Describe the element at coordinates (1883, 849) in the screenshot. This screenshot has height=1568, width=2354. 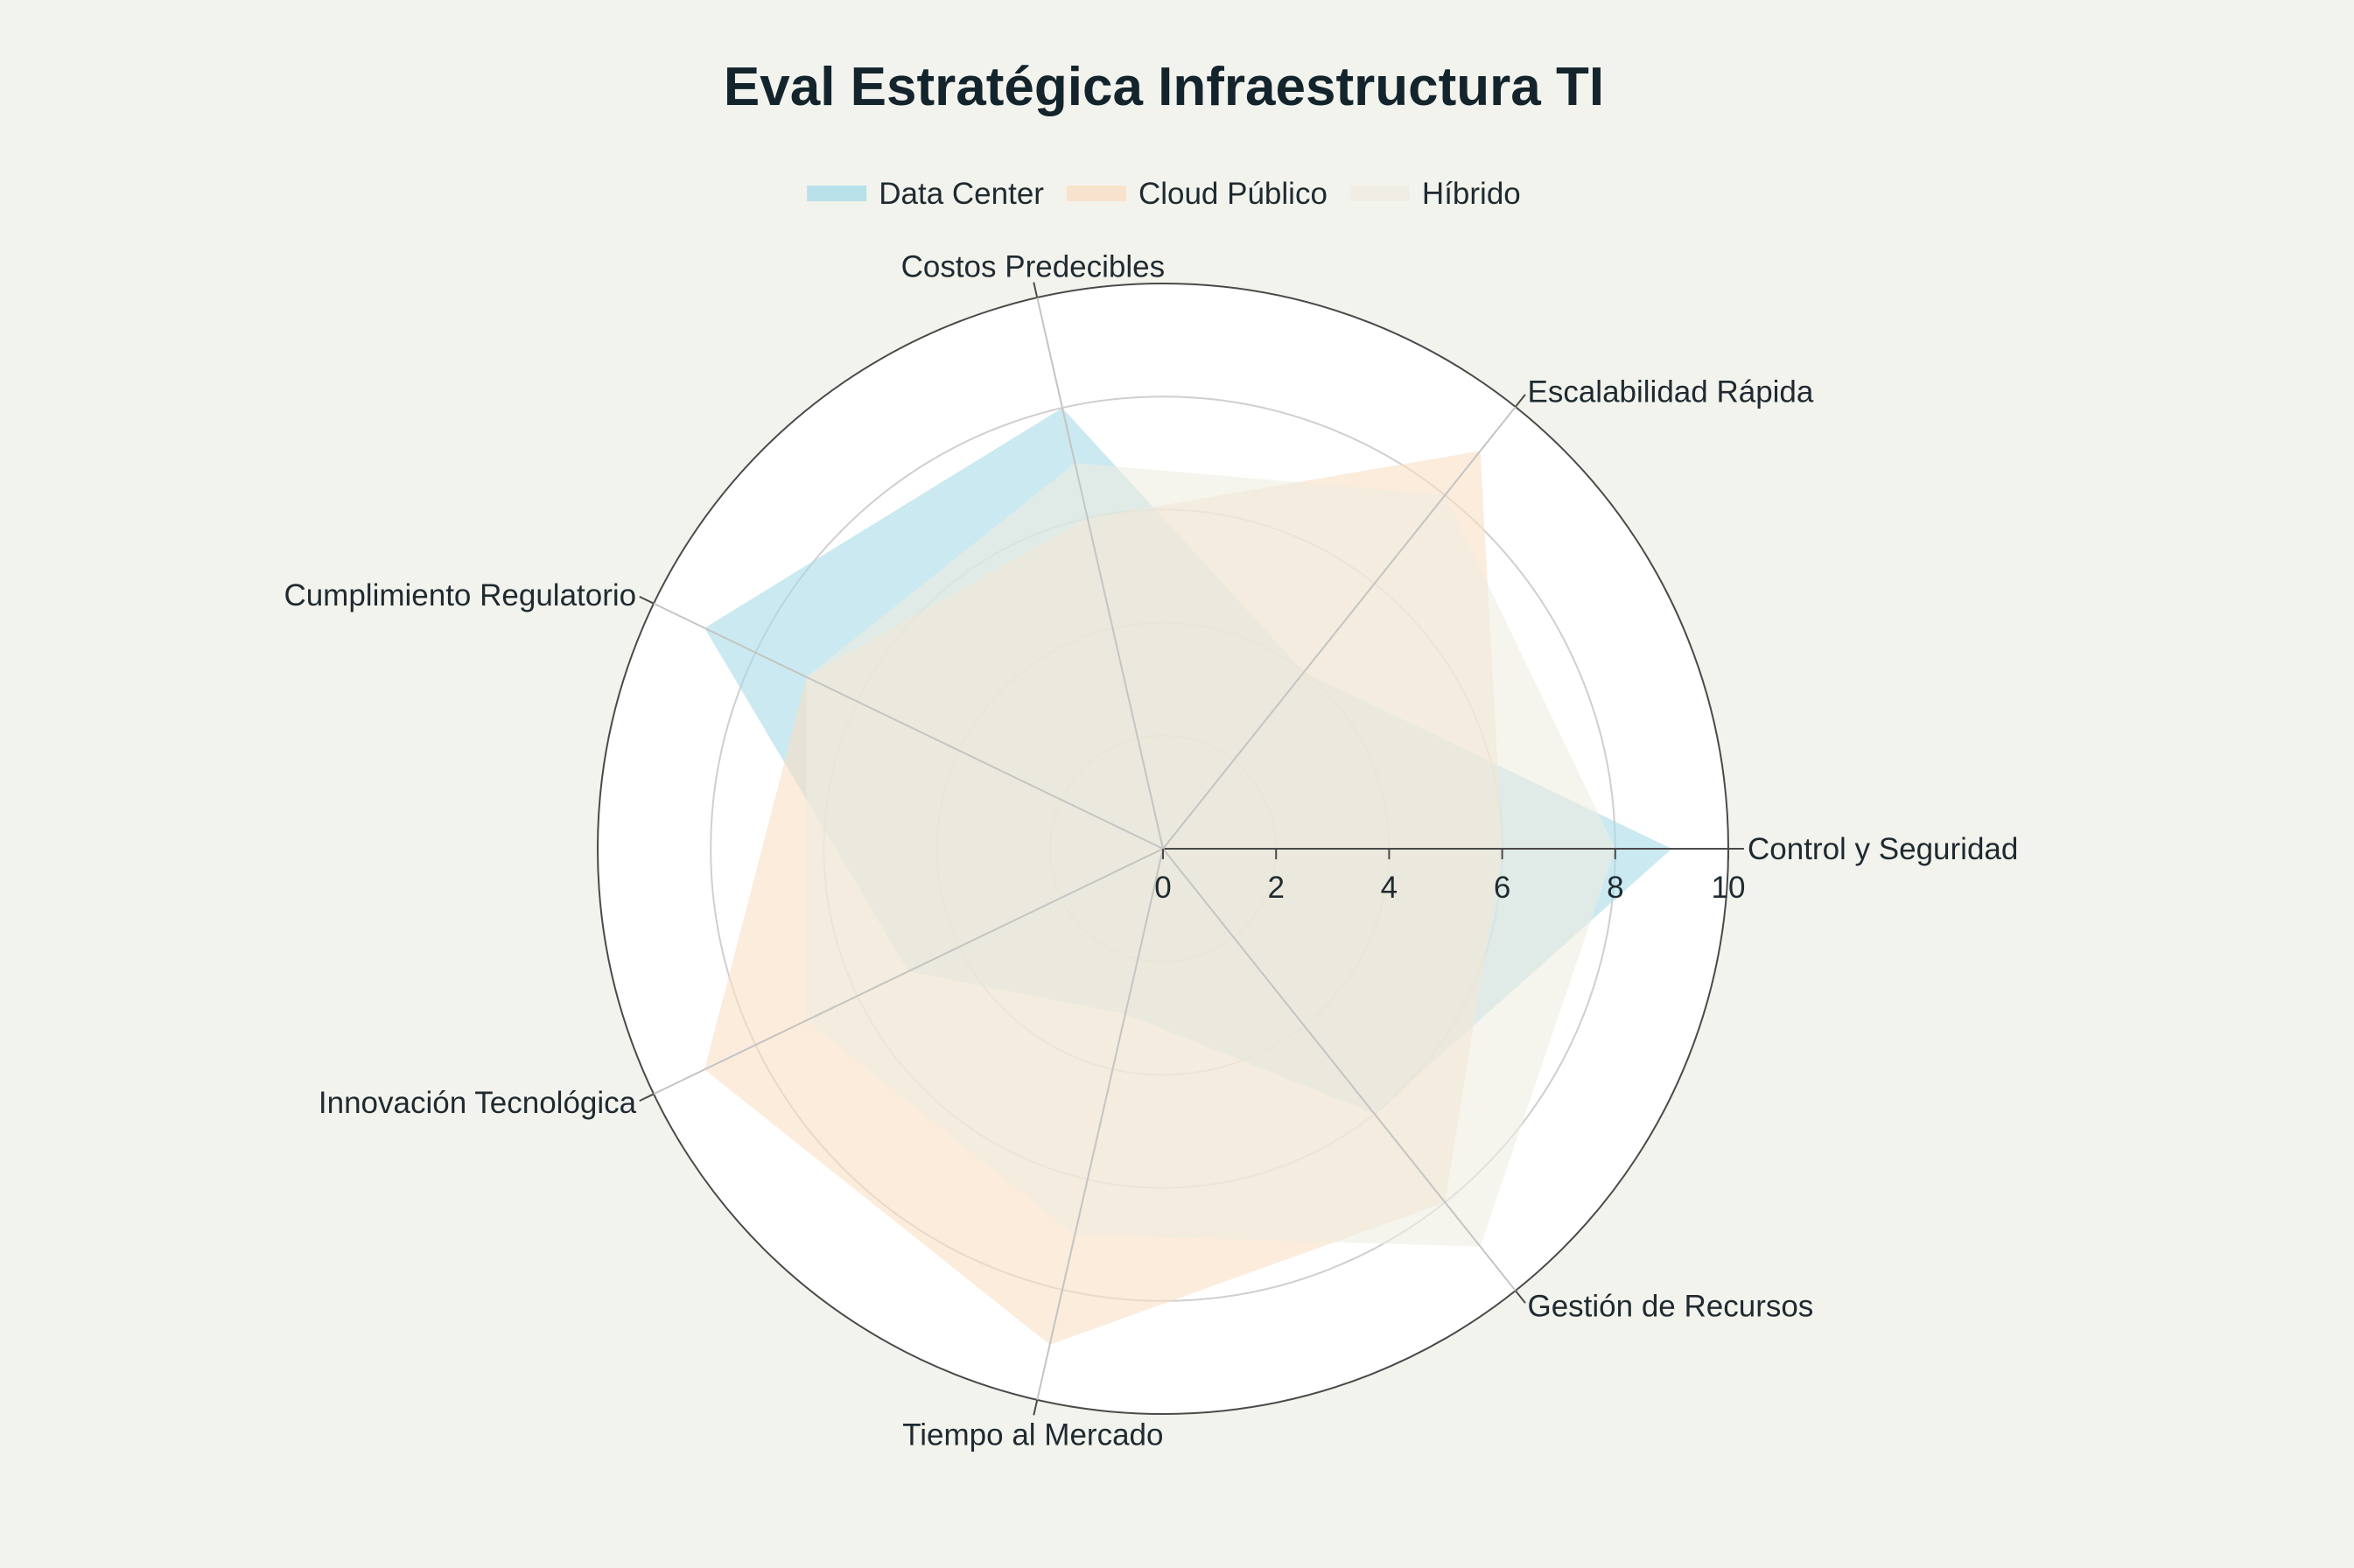
I see `axis-label: Control y Seguridad` at that location.